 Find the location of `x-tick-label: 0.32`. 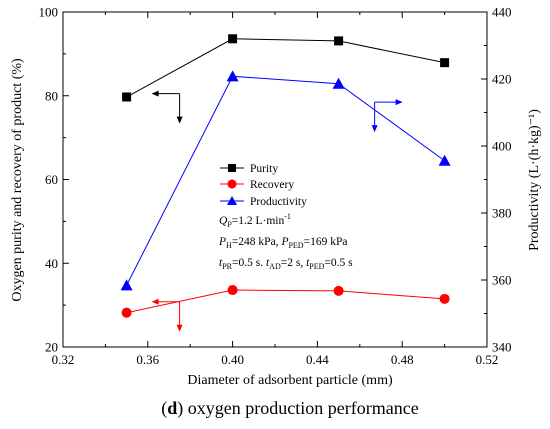

x-tick-label: 0.32 is located at coordinates (63, 359).